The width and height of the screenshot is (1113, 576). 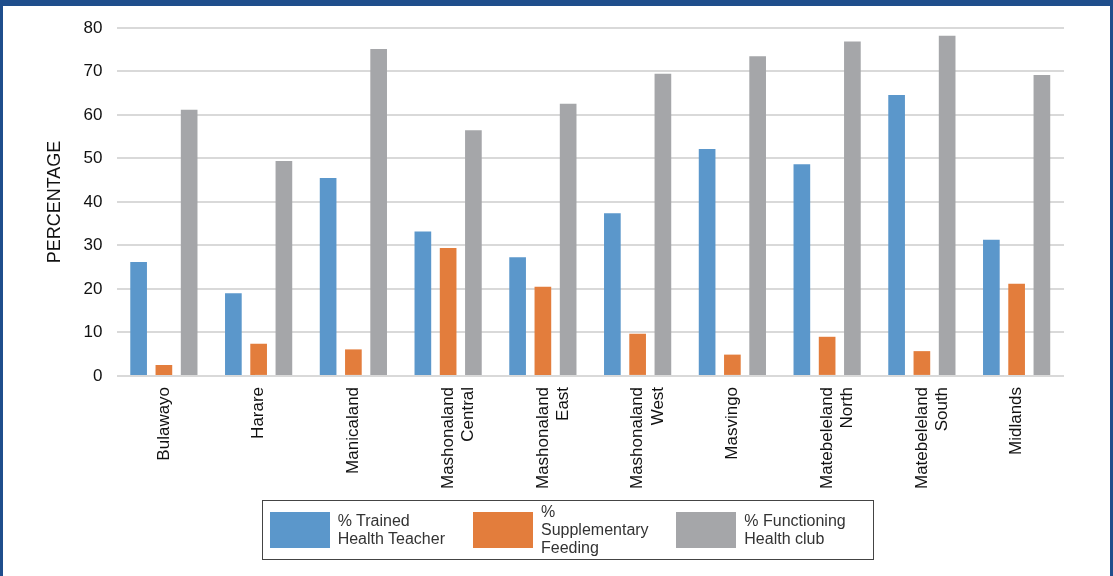 I want to click on y-tick-label: 0, so click(x=98, y=375).